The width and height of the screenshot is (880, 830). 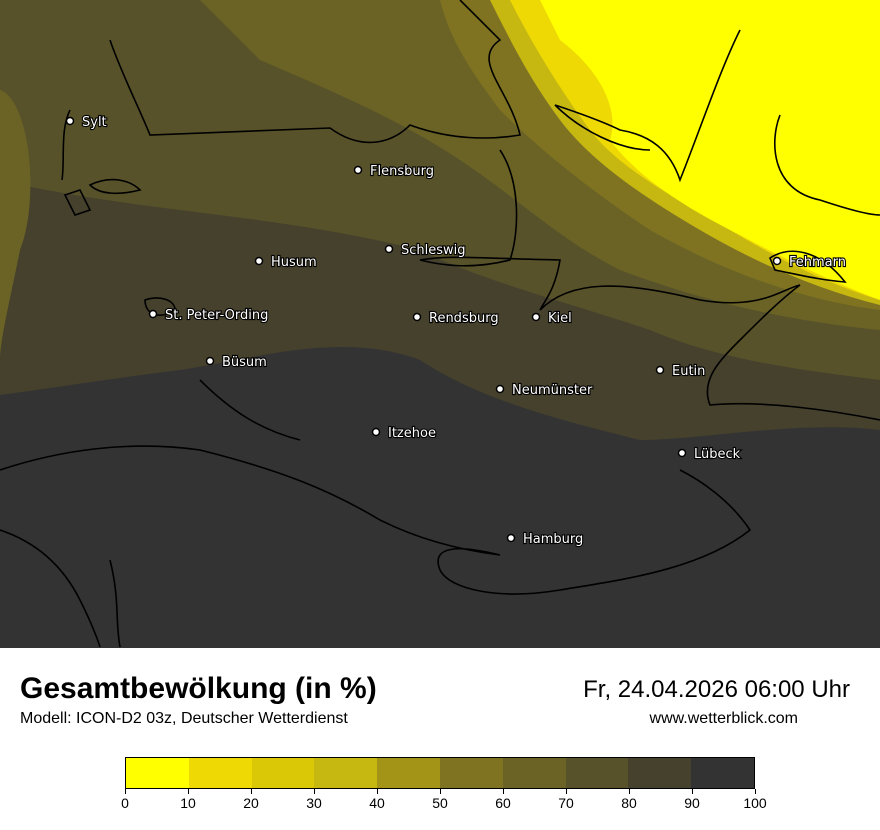 What do you see at coordinates (377, 803) in the screenshot?
I see `legend-tick-label: 40` at bounding box center [377, 803].